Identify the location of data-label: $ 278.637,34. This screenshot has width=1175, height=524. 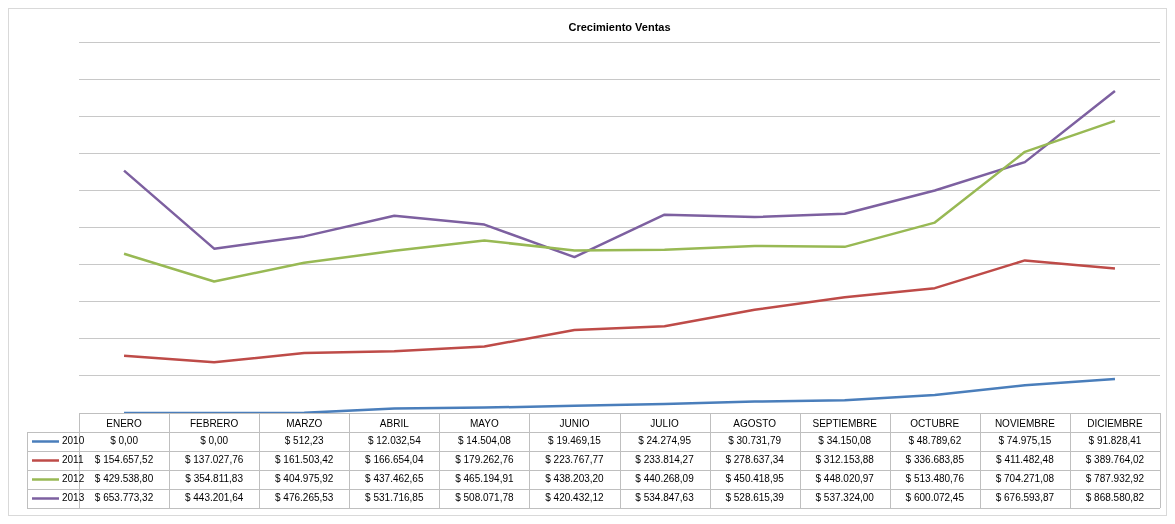
(755, 460).